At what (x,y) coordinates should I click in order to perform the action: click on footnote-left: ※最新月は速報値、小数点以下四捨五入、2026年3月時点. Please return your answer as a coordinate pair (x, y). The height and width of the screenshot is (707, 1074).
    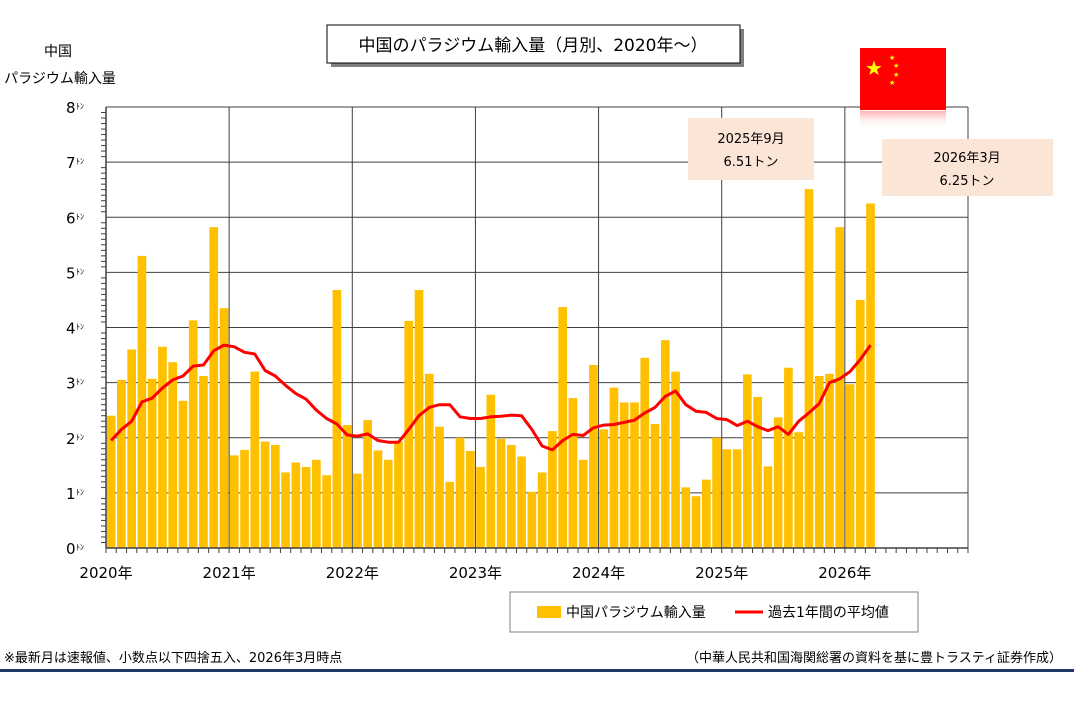
    Looking at the image, I should click on (173, 658).